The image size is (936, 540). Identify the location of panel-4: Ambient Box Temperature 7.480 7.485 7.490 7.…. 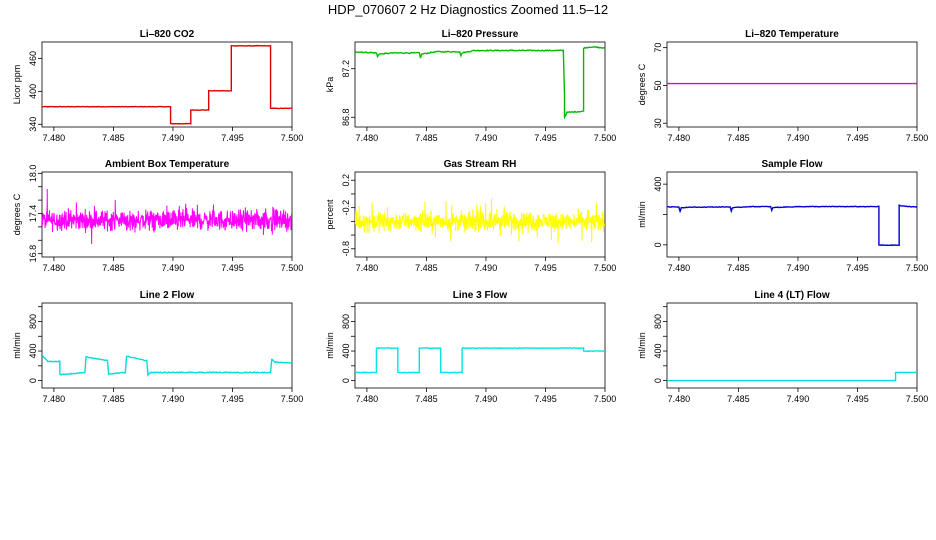
(157, 216).